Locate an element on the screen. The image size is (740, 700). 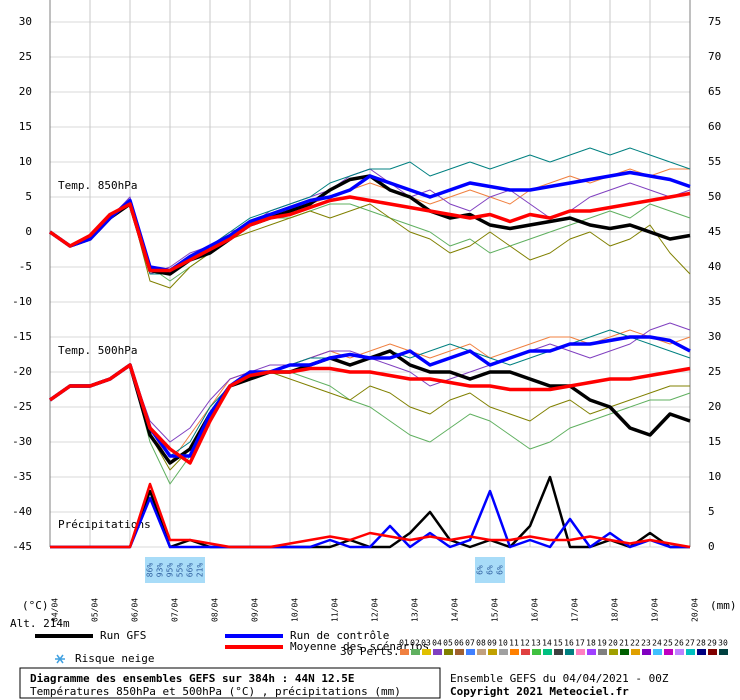
perturbation-number: 07 is located at coordinates (470, 643).